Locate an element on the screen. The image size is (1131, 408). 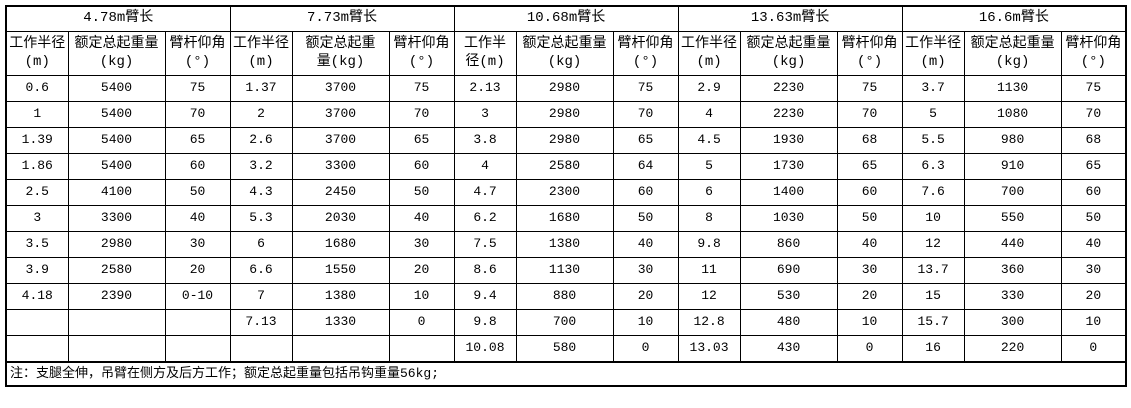
radius-cell: 2.9 is located at coordinates (709, 88).